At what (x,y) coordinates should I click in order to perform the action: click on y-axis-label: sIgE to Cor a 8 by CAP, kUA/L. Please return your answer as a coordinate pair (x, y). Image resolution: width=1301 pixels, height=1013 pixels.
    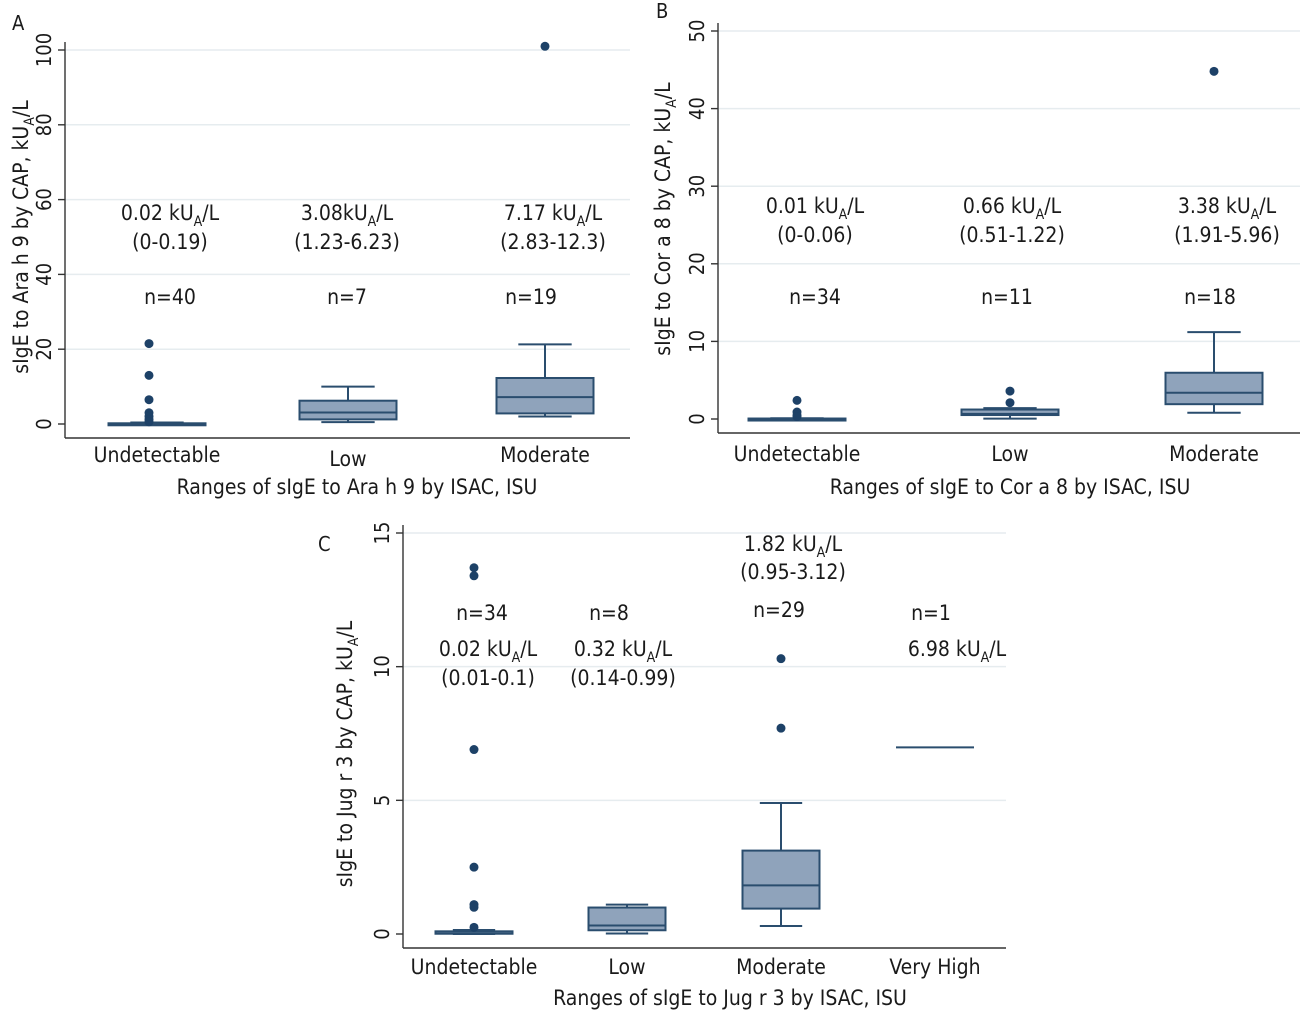
    Looking at the image, I should click on (665, 219).